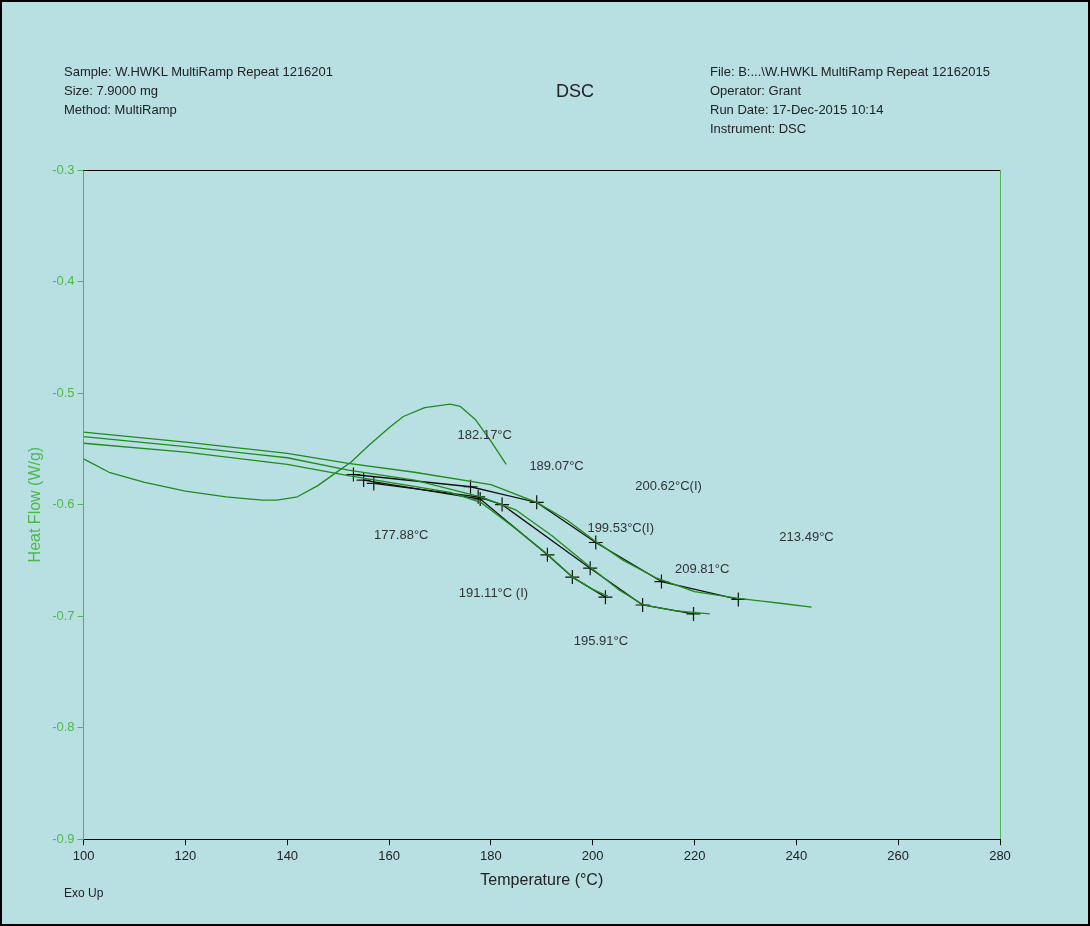 Image resolution: width=1090 pixels, height=926 pixels. Describe the element at coordinates (759, 129) in the screenshot. I see `text: Instrument: DSC` at that location.